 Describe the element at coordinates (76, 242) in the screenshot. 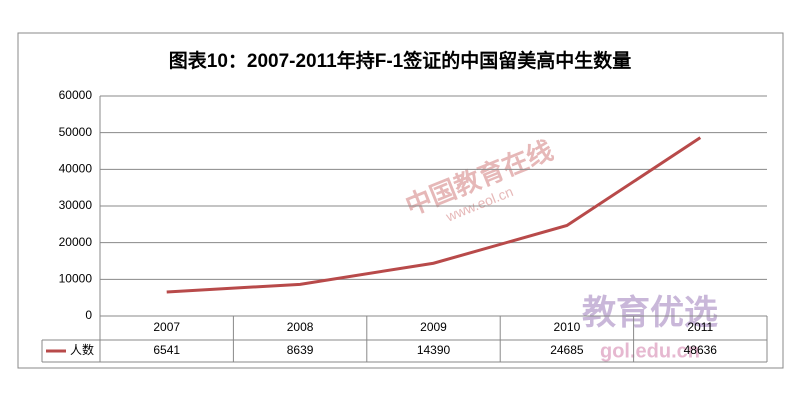

I see `y-tick-label: 20000` at that location.